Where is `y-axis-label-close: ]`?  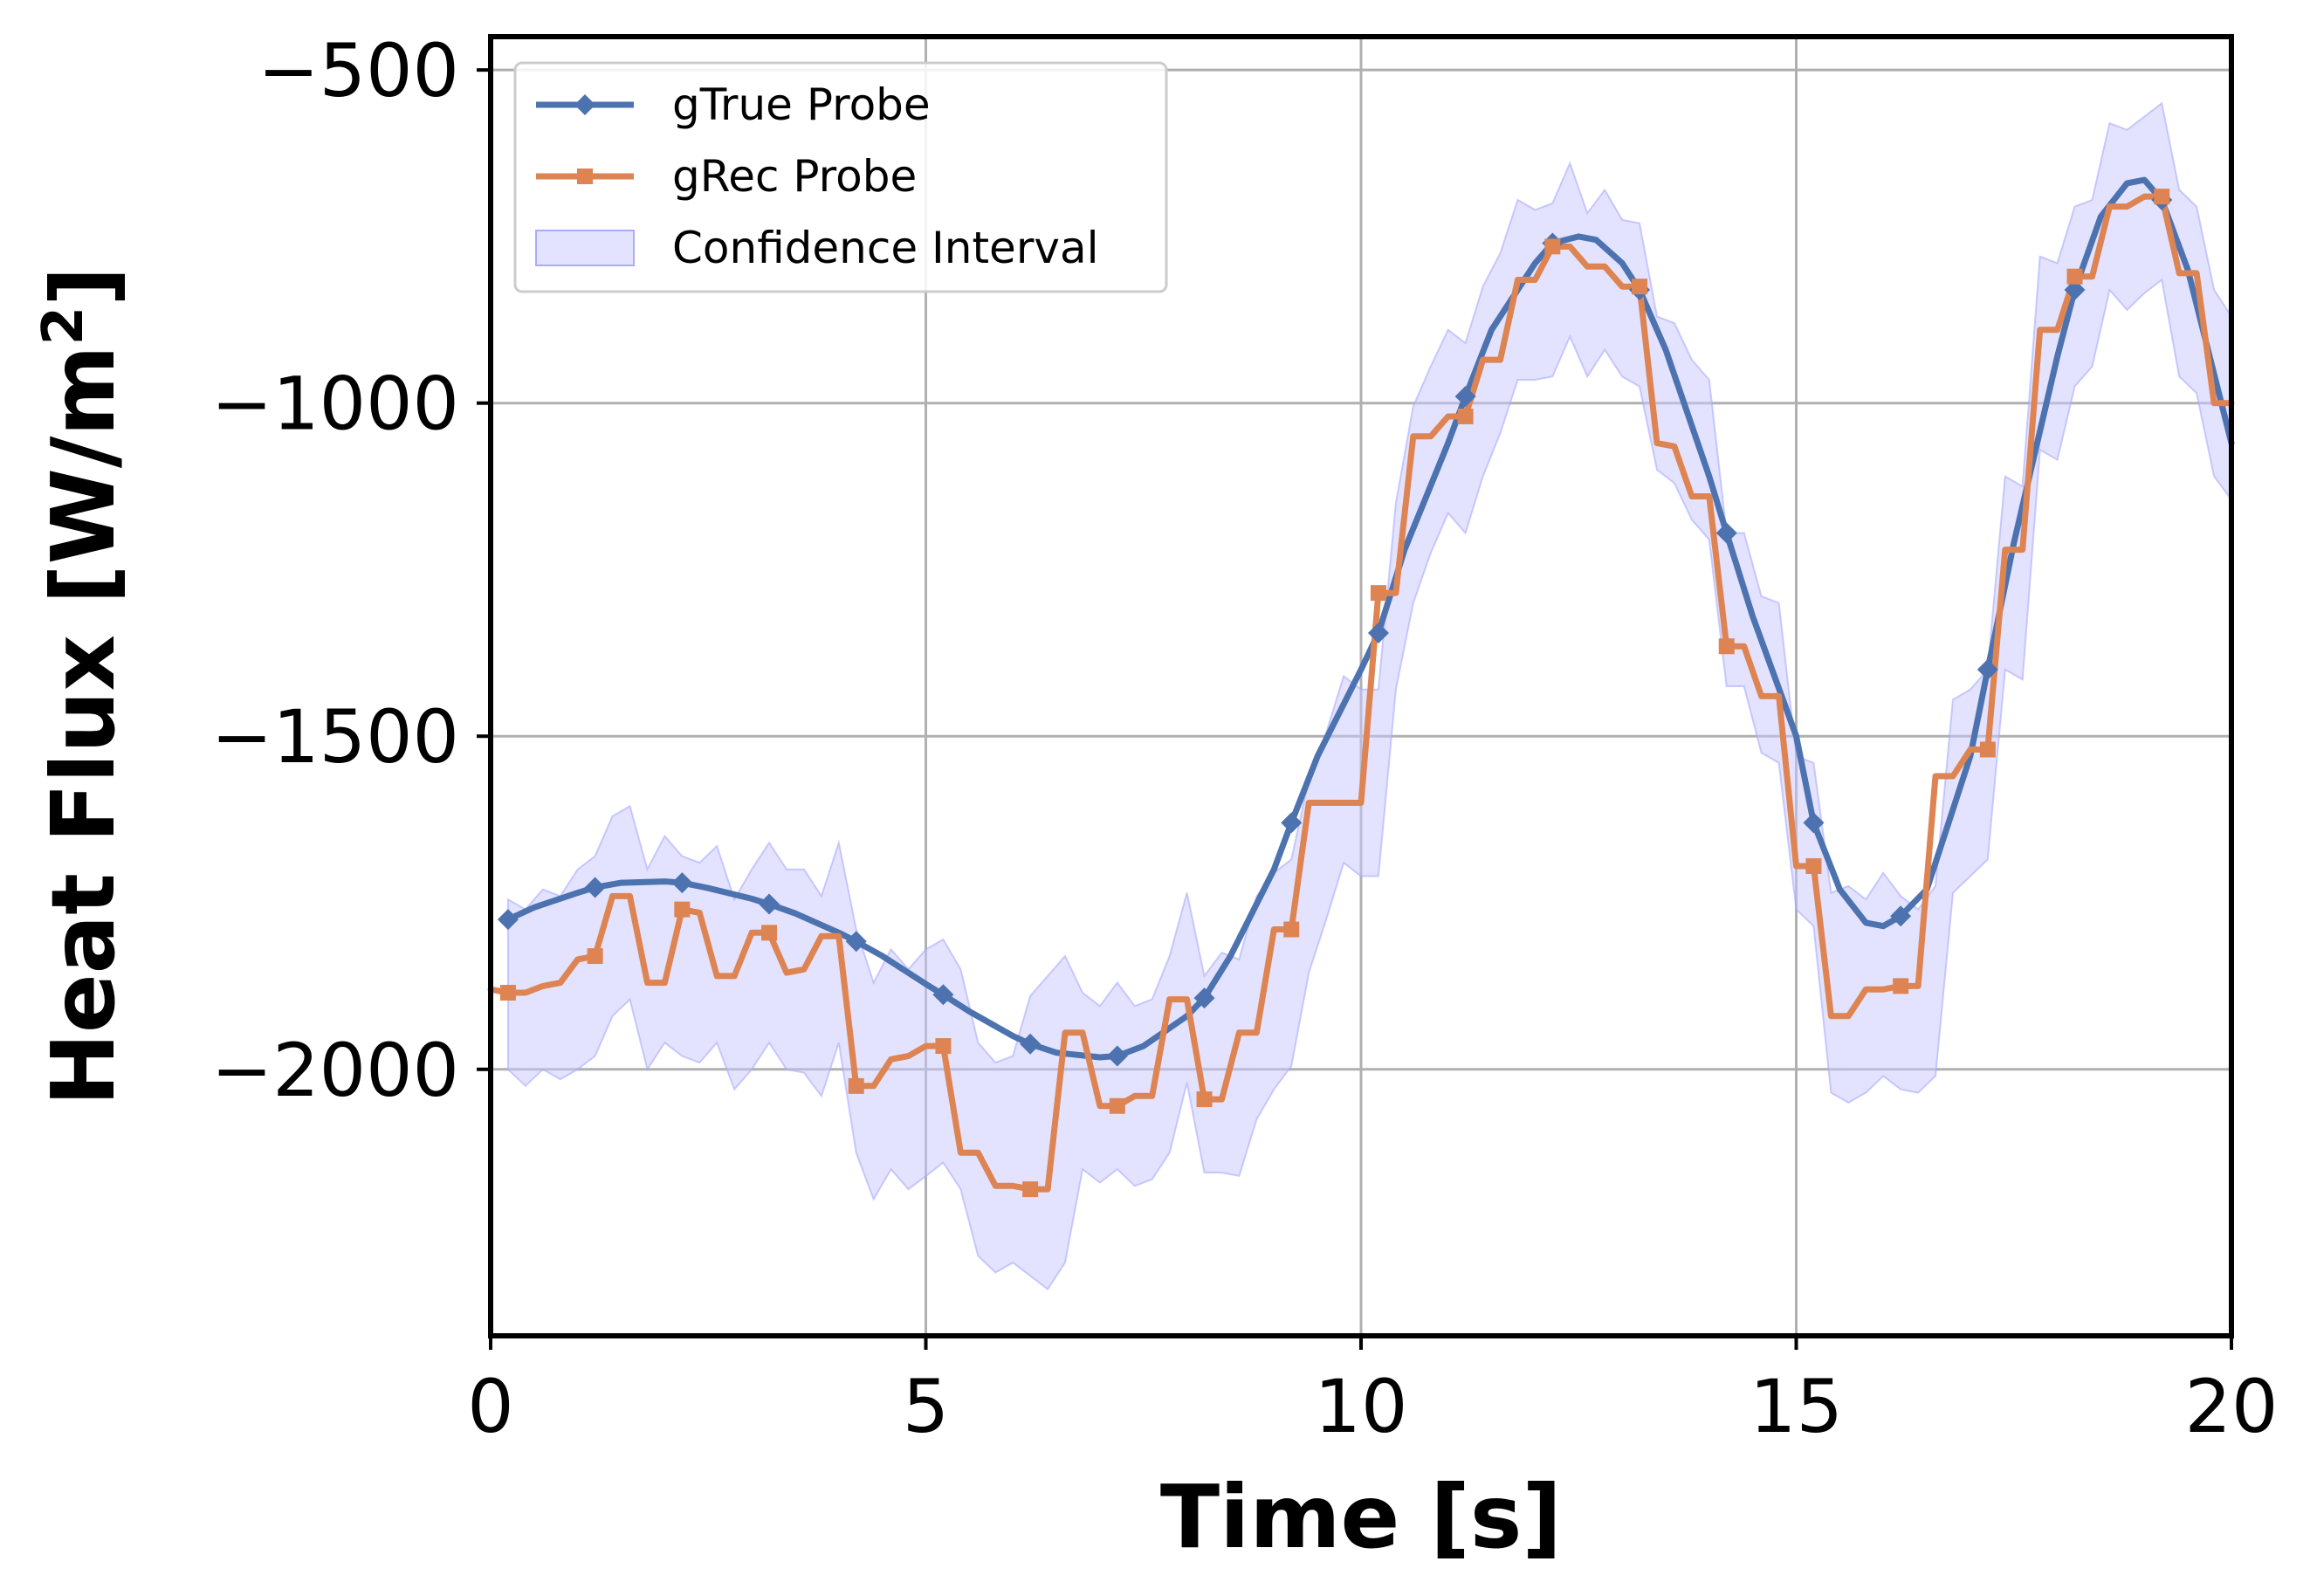
y-axis-label-close: ] is located at coordinates (83, 286).